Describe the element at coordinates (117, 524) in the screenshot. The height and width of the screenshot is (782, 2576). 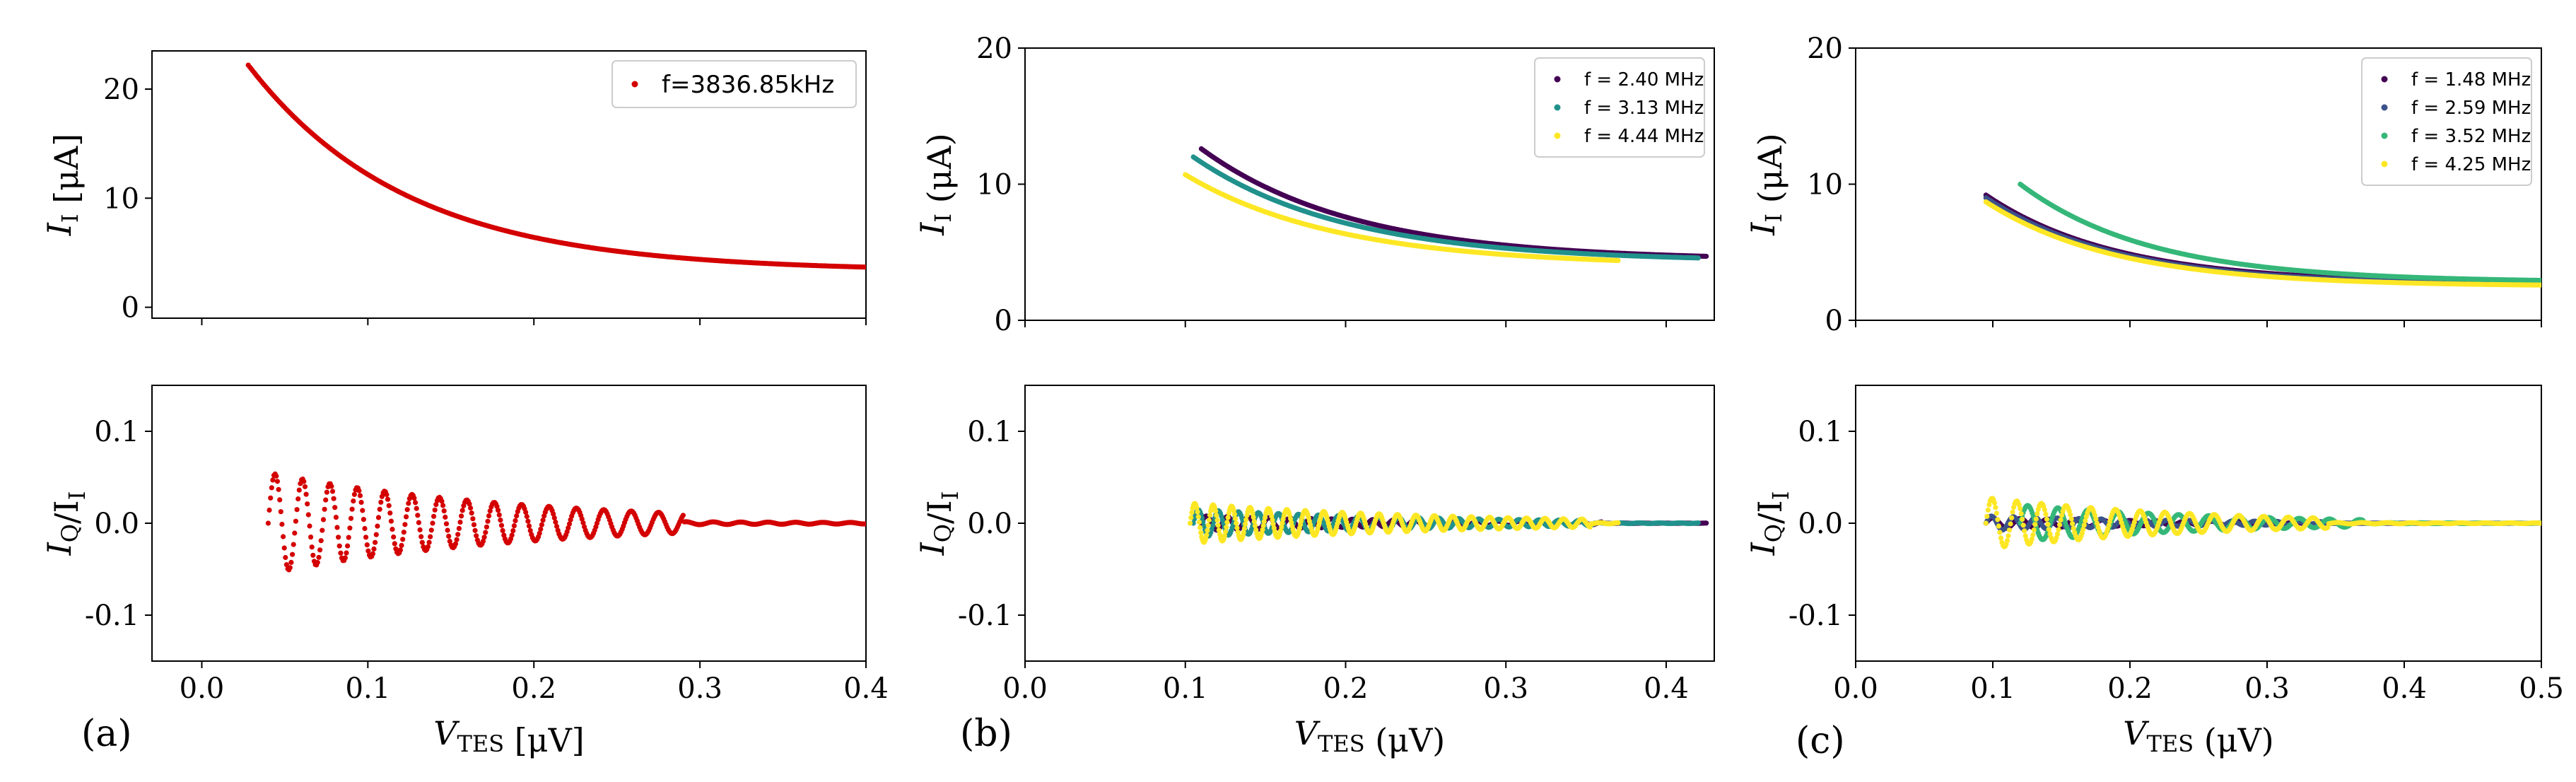
I see `y-tick-label: 0.0` at that location.